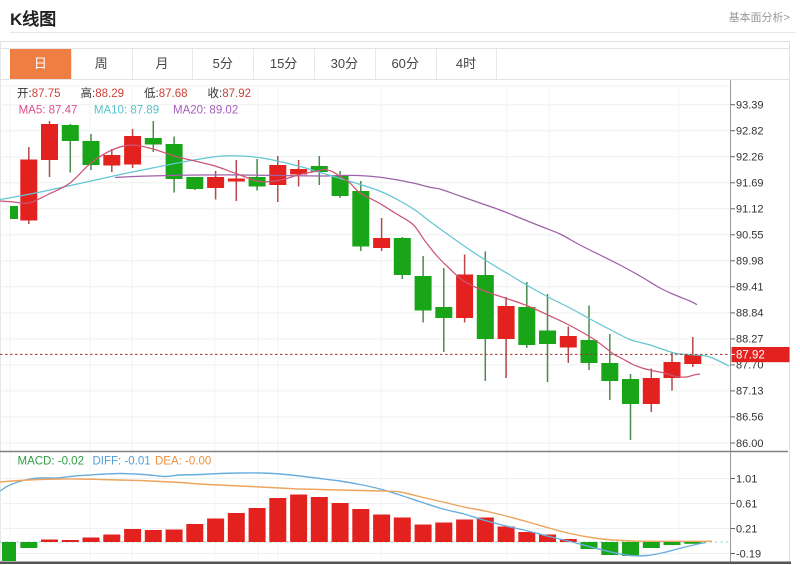 The width and height of the screenshot is (800, 565). I want to click on svg-text: 87.92, so click(750, 356).